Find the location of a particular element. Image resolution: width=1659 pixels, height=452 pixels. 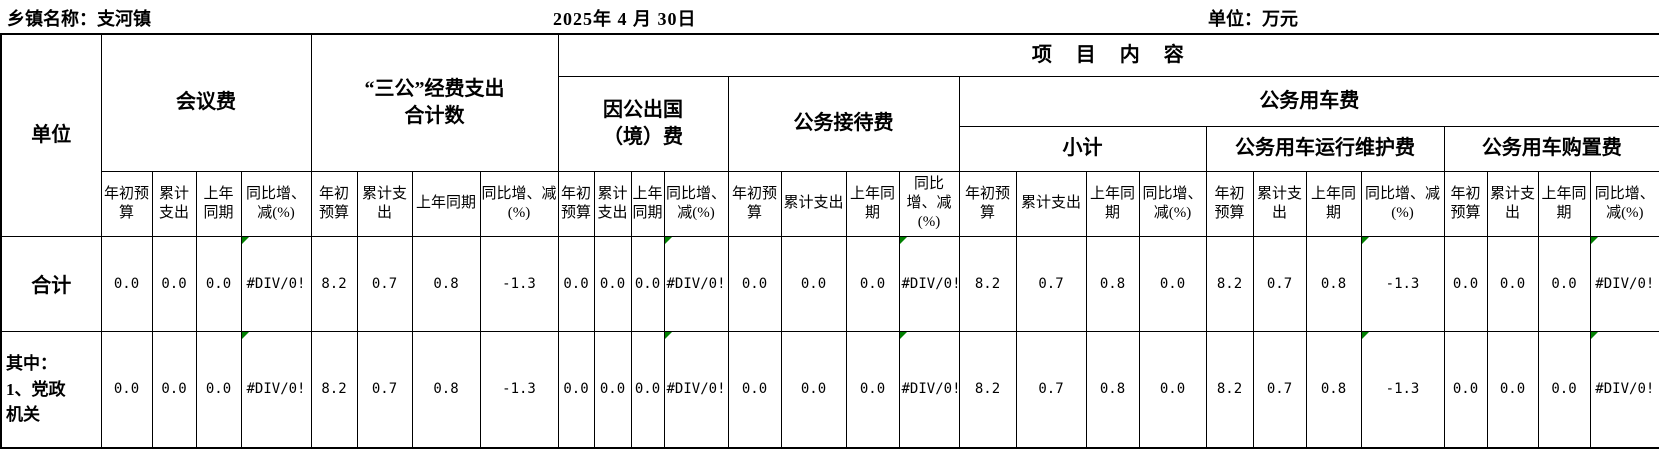

header-three-public-total: “三公”经费支出 合计数 is located at coordinates (434, 102).